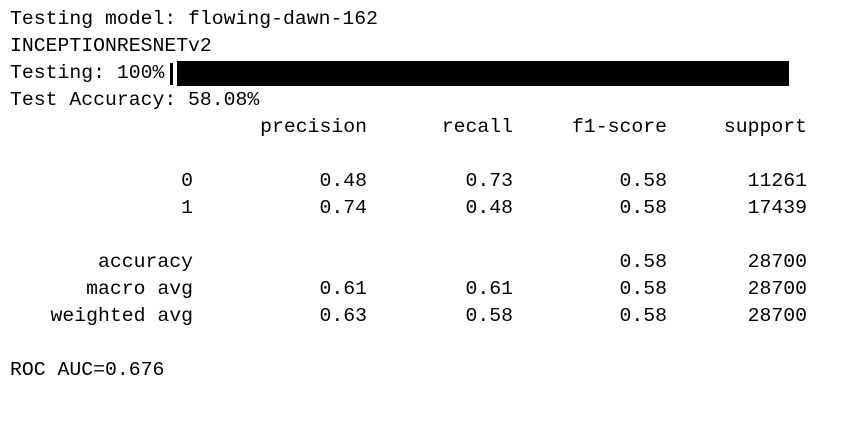  Describe the element at coordinates (777, 208) in the screenshot. I see `support-cell: 17439` at that location.